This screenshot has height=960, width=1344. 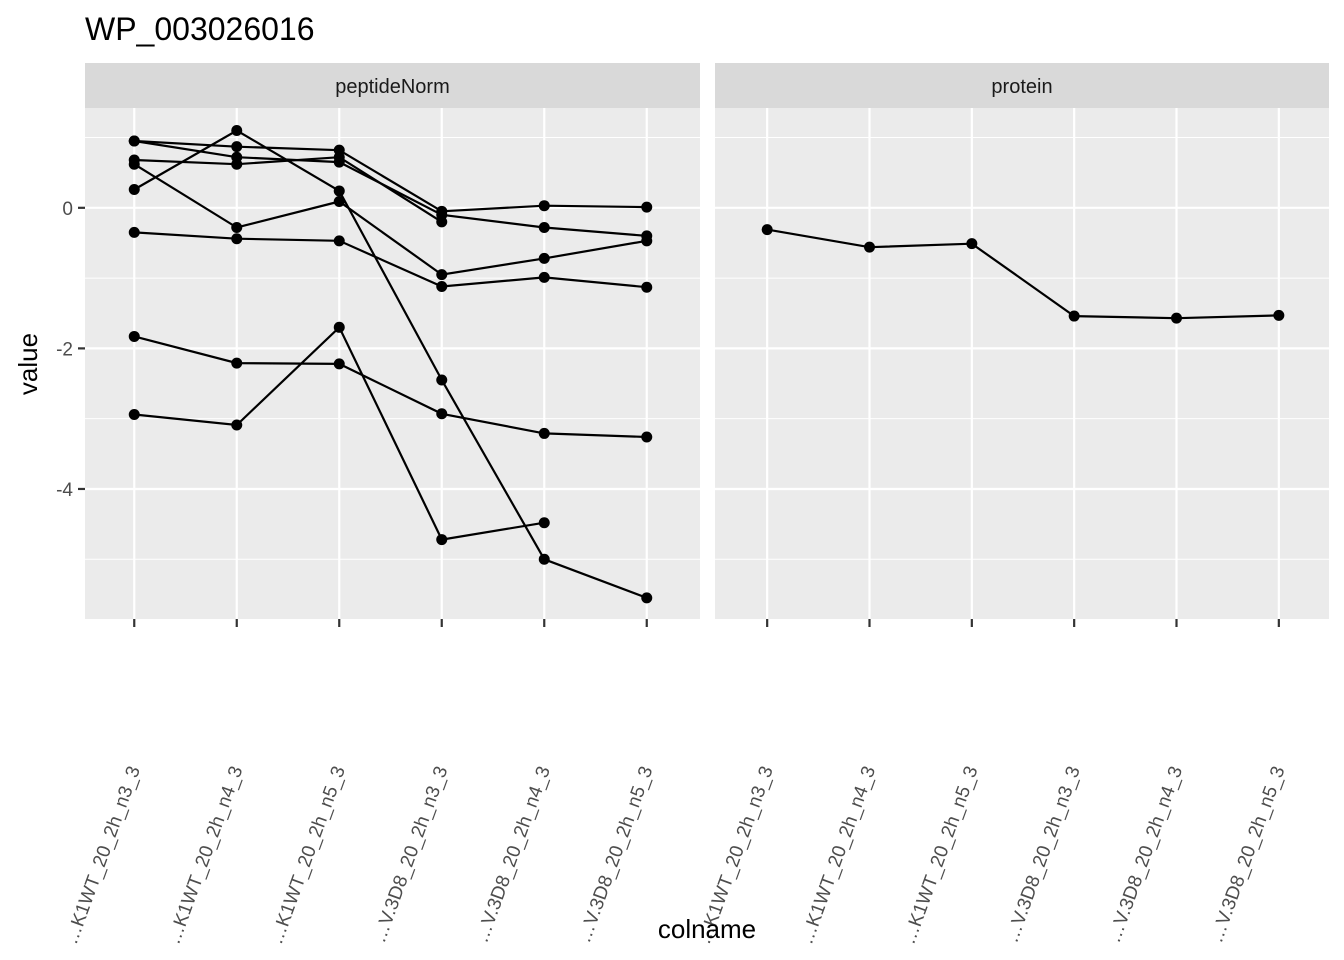 I want to click on chart-title: WP_003026016, so click(x=200, y=29).